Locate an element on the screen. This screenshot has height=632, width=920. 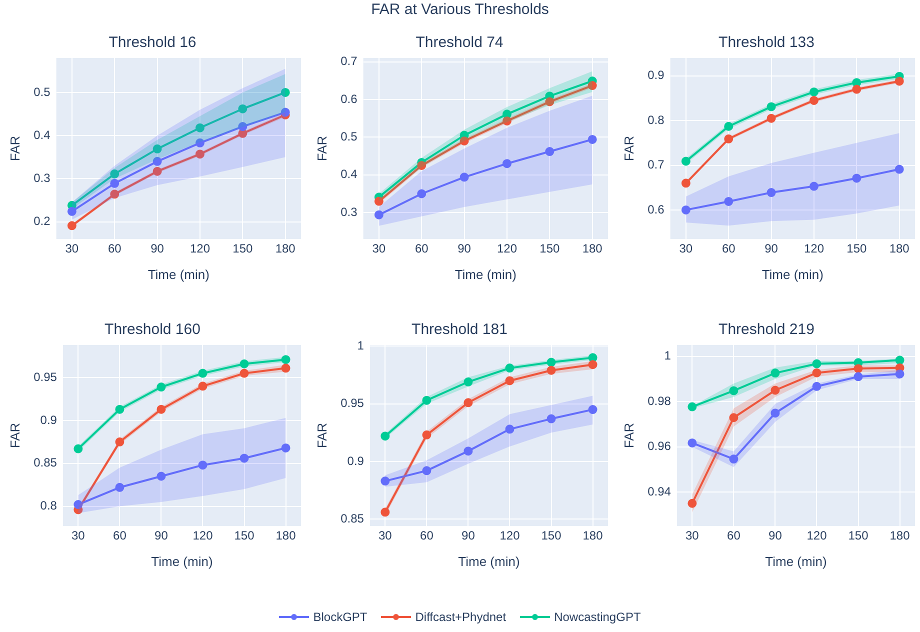
chart-title: Threshold 181 is located at coordinates (460, 329).